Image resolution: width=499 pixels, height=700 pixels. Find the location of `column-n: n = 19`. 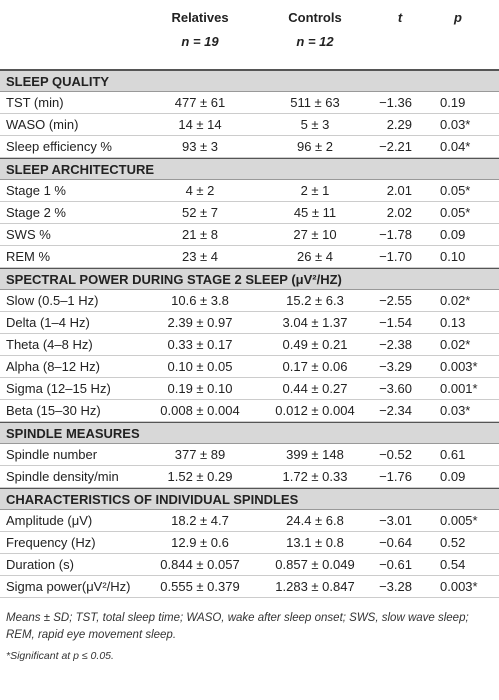

column-n: n = 19 is located at coordinates (200, 41).